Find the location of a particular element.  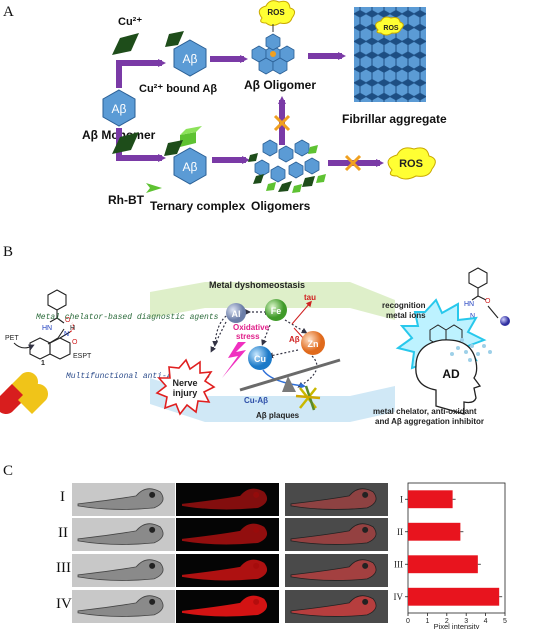

blue-band is located at coordinates (272, 400).